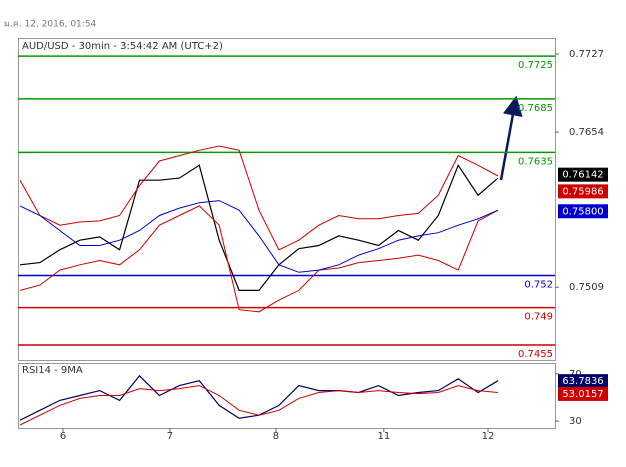  What do you see at coordinates (50, 25) in the screenshot?
I see `timestamp: ม.ค. 12, 2016, 01:54` at bounding box center [50, 25].